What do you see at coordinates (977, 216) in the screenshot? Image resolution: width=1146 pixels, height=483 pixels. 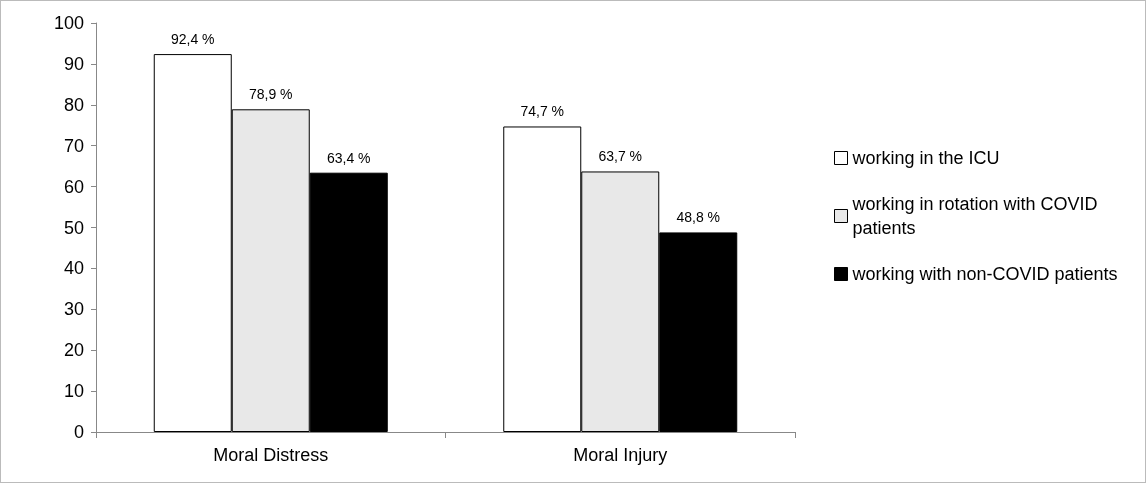 I see `legend-label: working in rotation with COVID patients` at bounding box center [977, 216].